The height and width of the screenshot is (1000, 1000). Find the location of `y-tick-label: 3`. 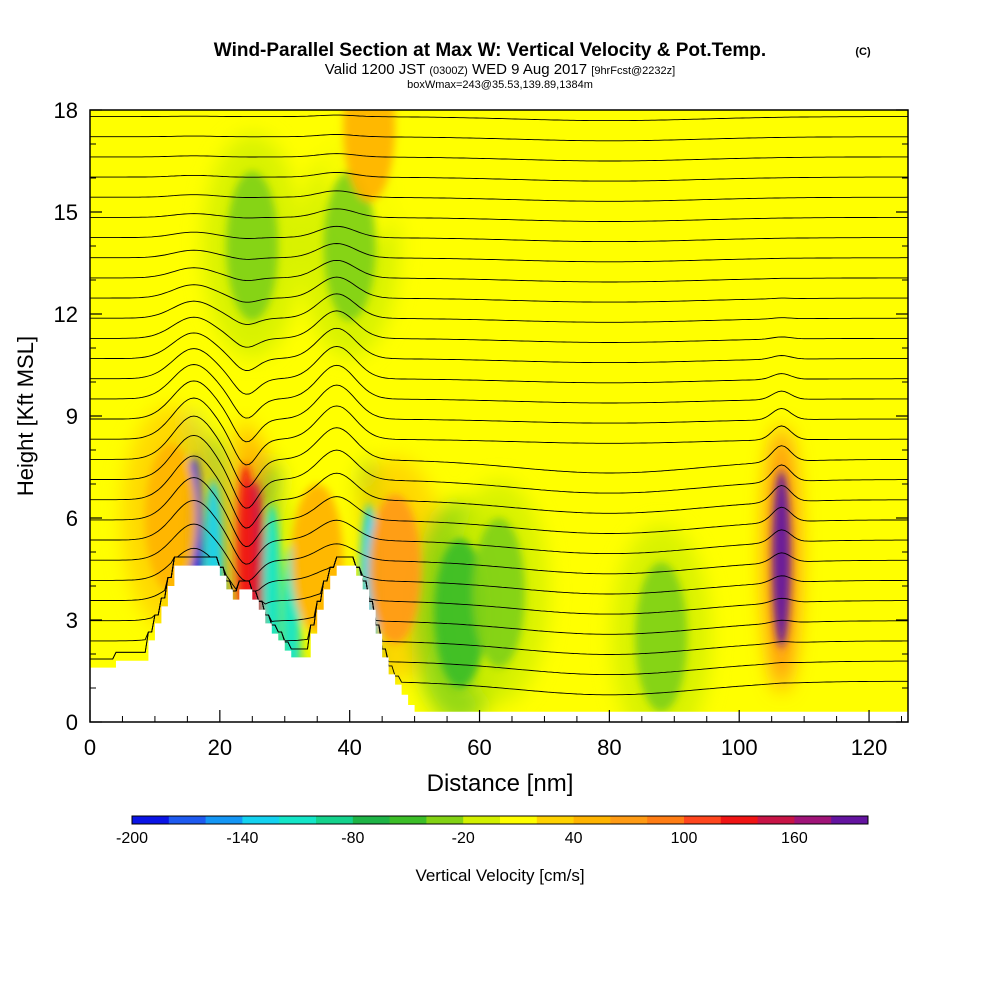

y-tick-label: 3 is located at coordinates (72, 620).